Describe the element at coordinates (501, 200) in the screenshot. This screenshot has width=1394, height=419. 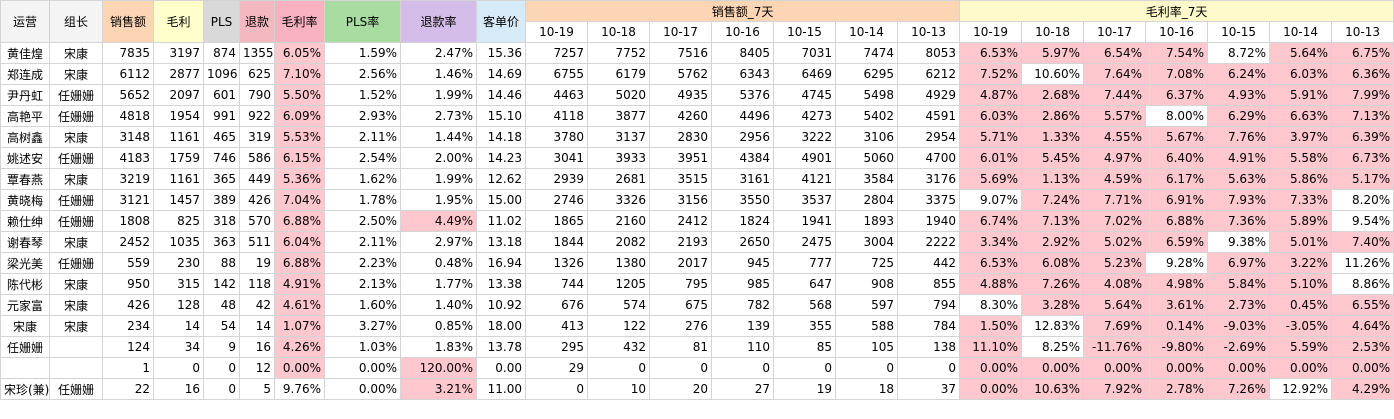
I see `avg-order-value-cell: 15.00` at that location.